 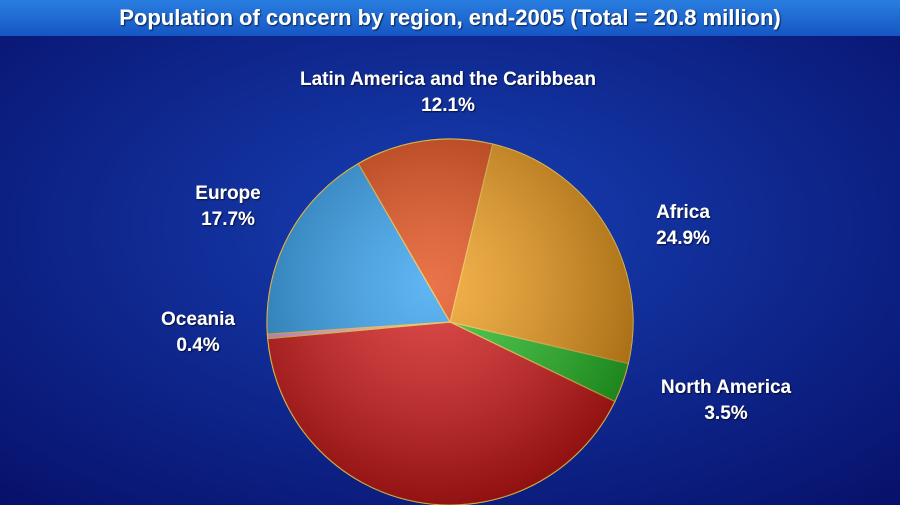 I want to click on slice-value: 0.4%, so click(x=197, y=345).